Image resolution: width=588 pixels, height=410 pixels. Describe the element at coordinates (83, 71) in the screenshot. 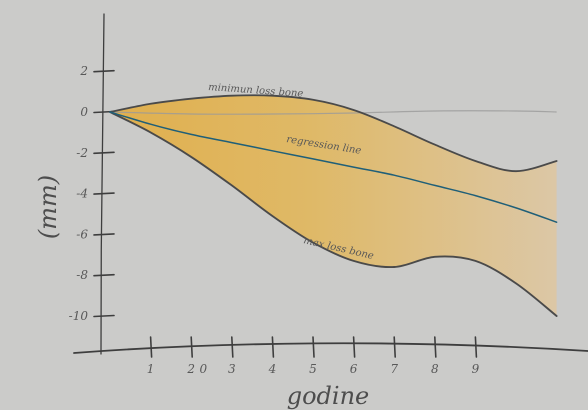

I see `y-tick-label: 2` at that location.